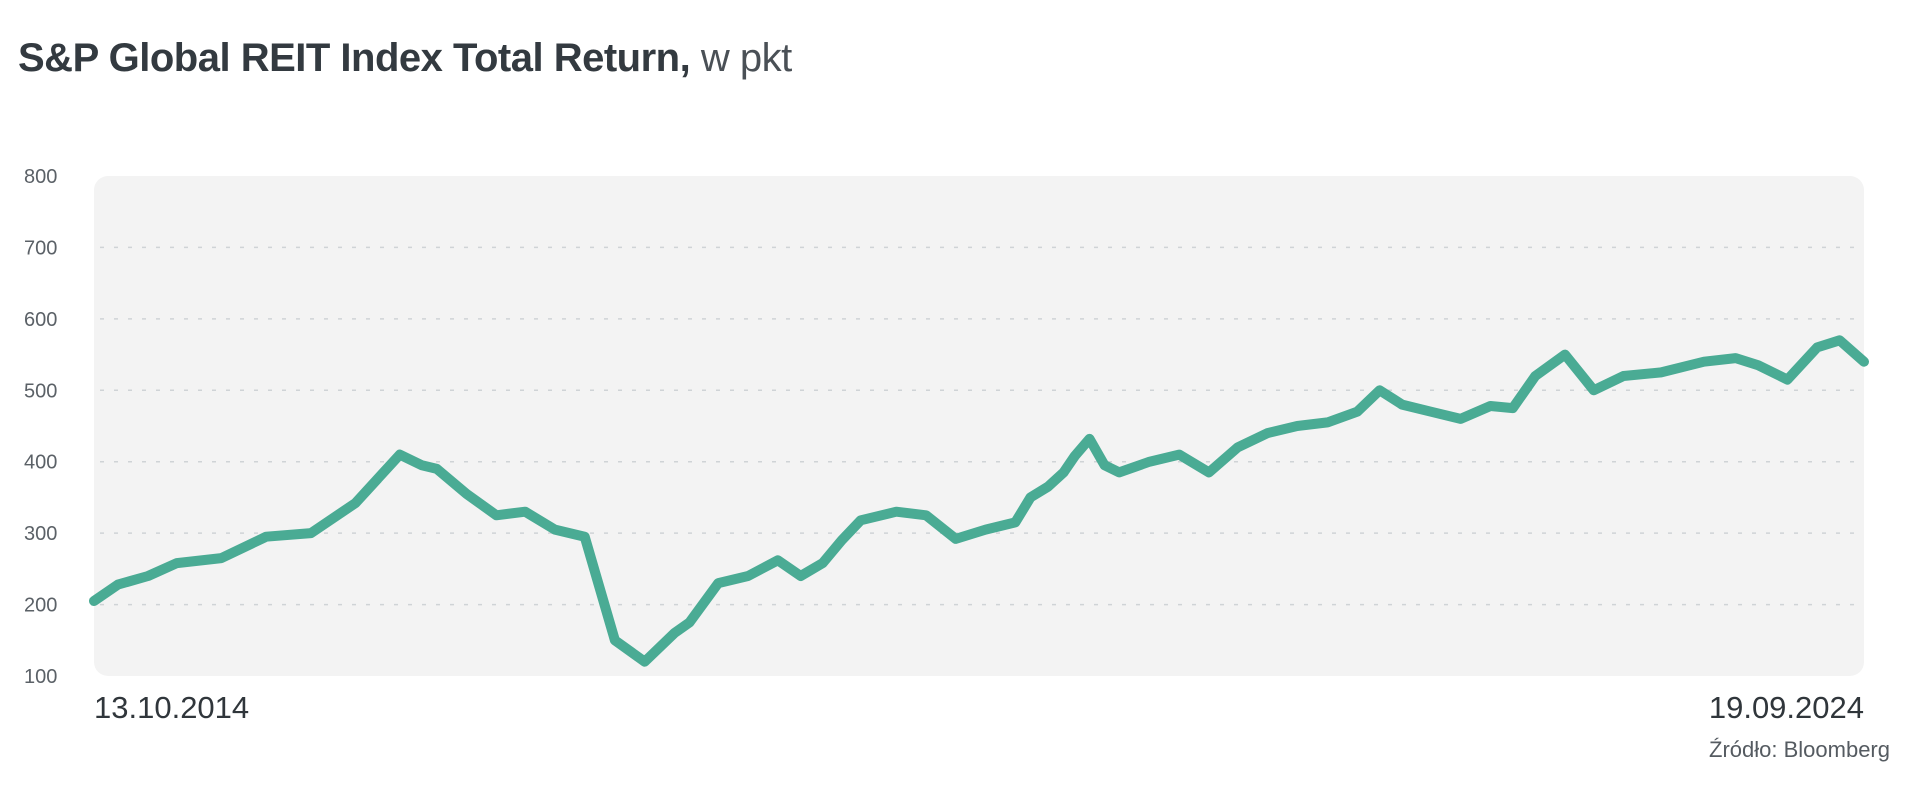 This screenshot has width=1920, height=787. What do you see at coordinates (40, 320) in the screenshot?
I see `y-tick-label-600: 600` at bounding box center [40, 320].